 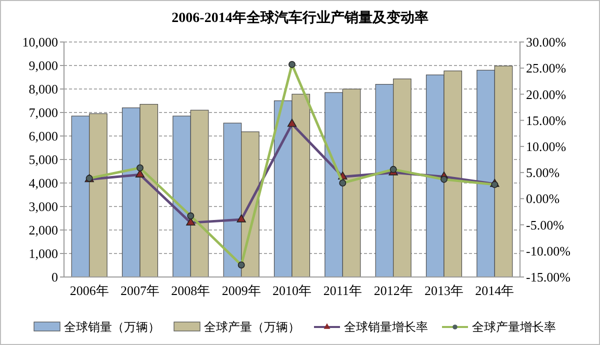 What do you see at coordinates (55, 277) in the screenshot?
I see `y-tick-label: 0` at bounding box center [55, 277].